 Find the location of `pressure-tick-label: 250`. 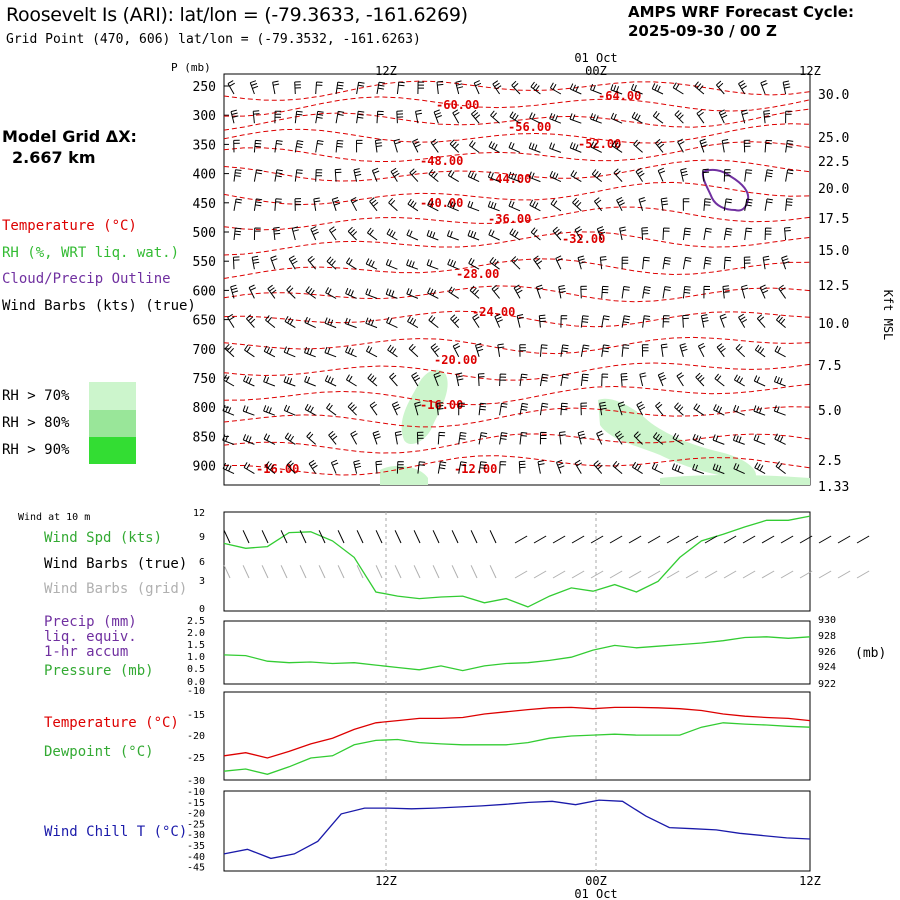

pressure-tick-label: 250 is located at coordinates (204, 87).